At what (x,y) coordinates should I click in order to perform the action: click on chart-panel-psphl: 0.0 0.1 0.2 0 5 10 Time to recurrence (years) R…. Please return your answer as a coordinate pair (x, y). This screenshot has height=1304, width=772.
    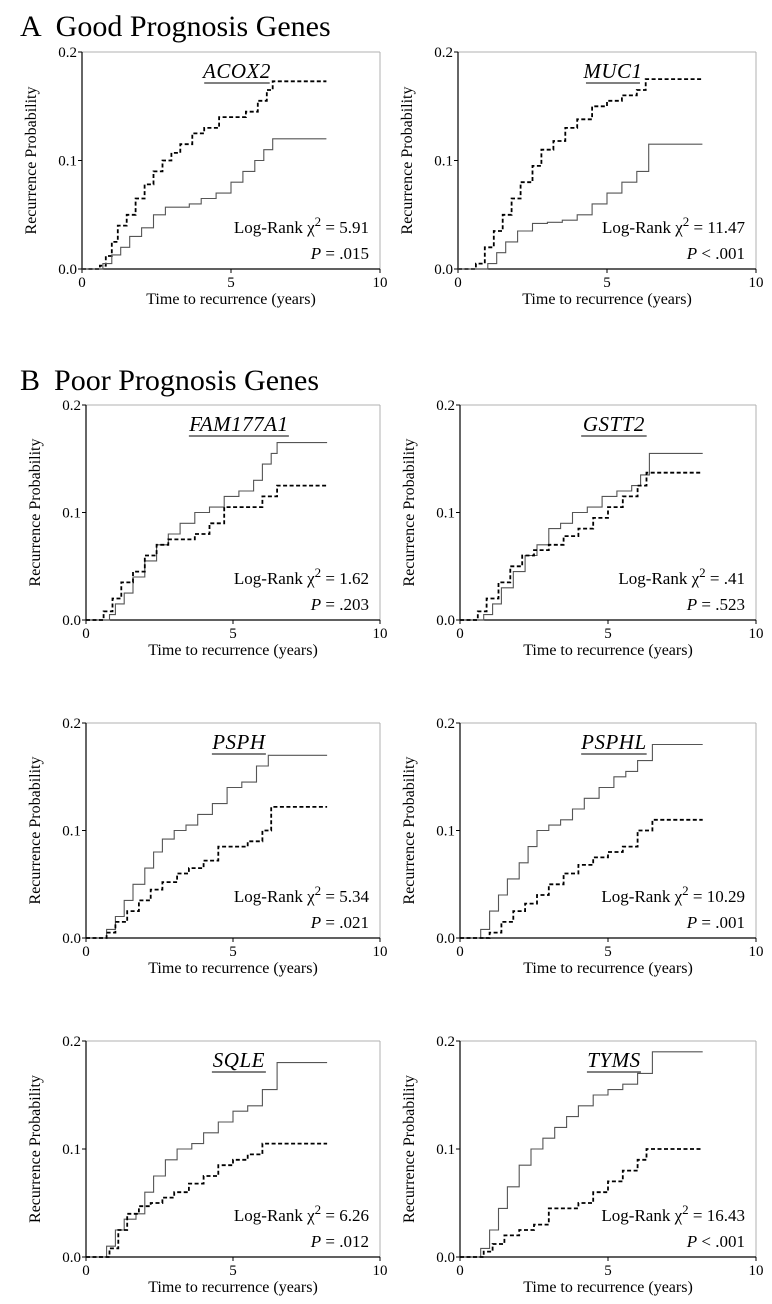
    Looking at the image, I should click on (582, 846).